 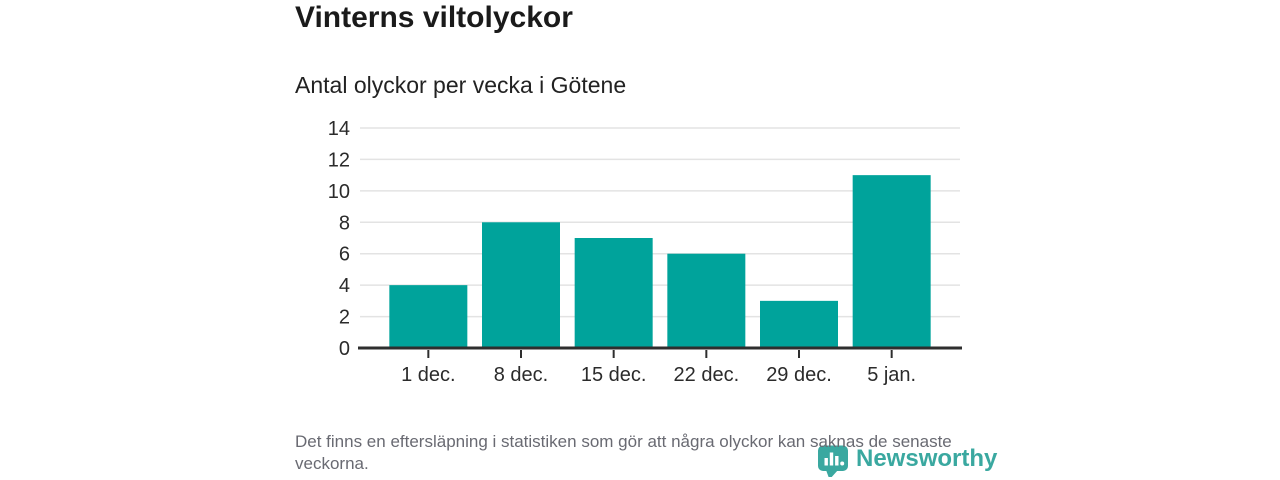 I want to click on x-tick-label: 8 dec., so click(x=521, y=375).